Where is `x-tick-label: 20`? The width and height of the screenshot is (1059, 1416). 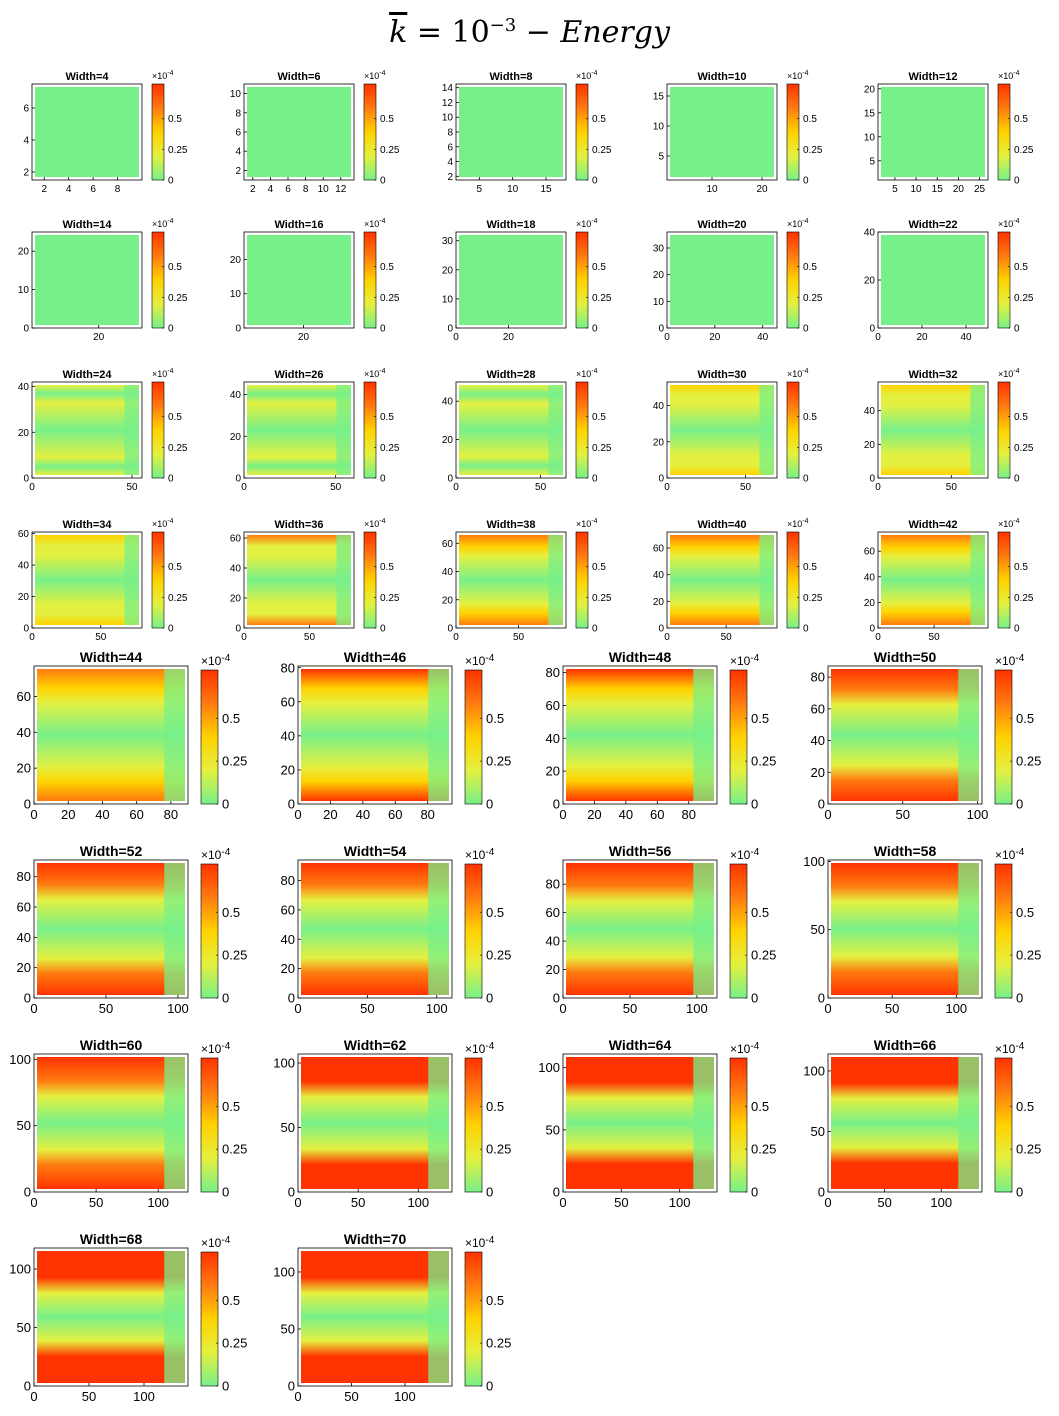 x-tick-label: 20 is located at coordinates (68, 814).